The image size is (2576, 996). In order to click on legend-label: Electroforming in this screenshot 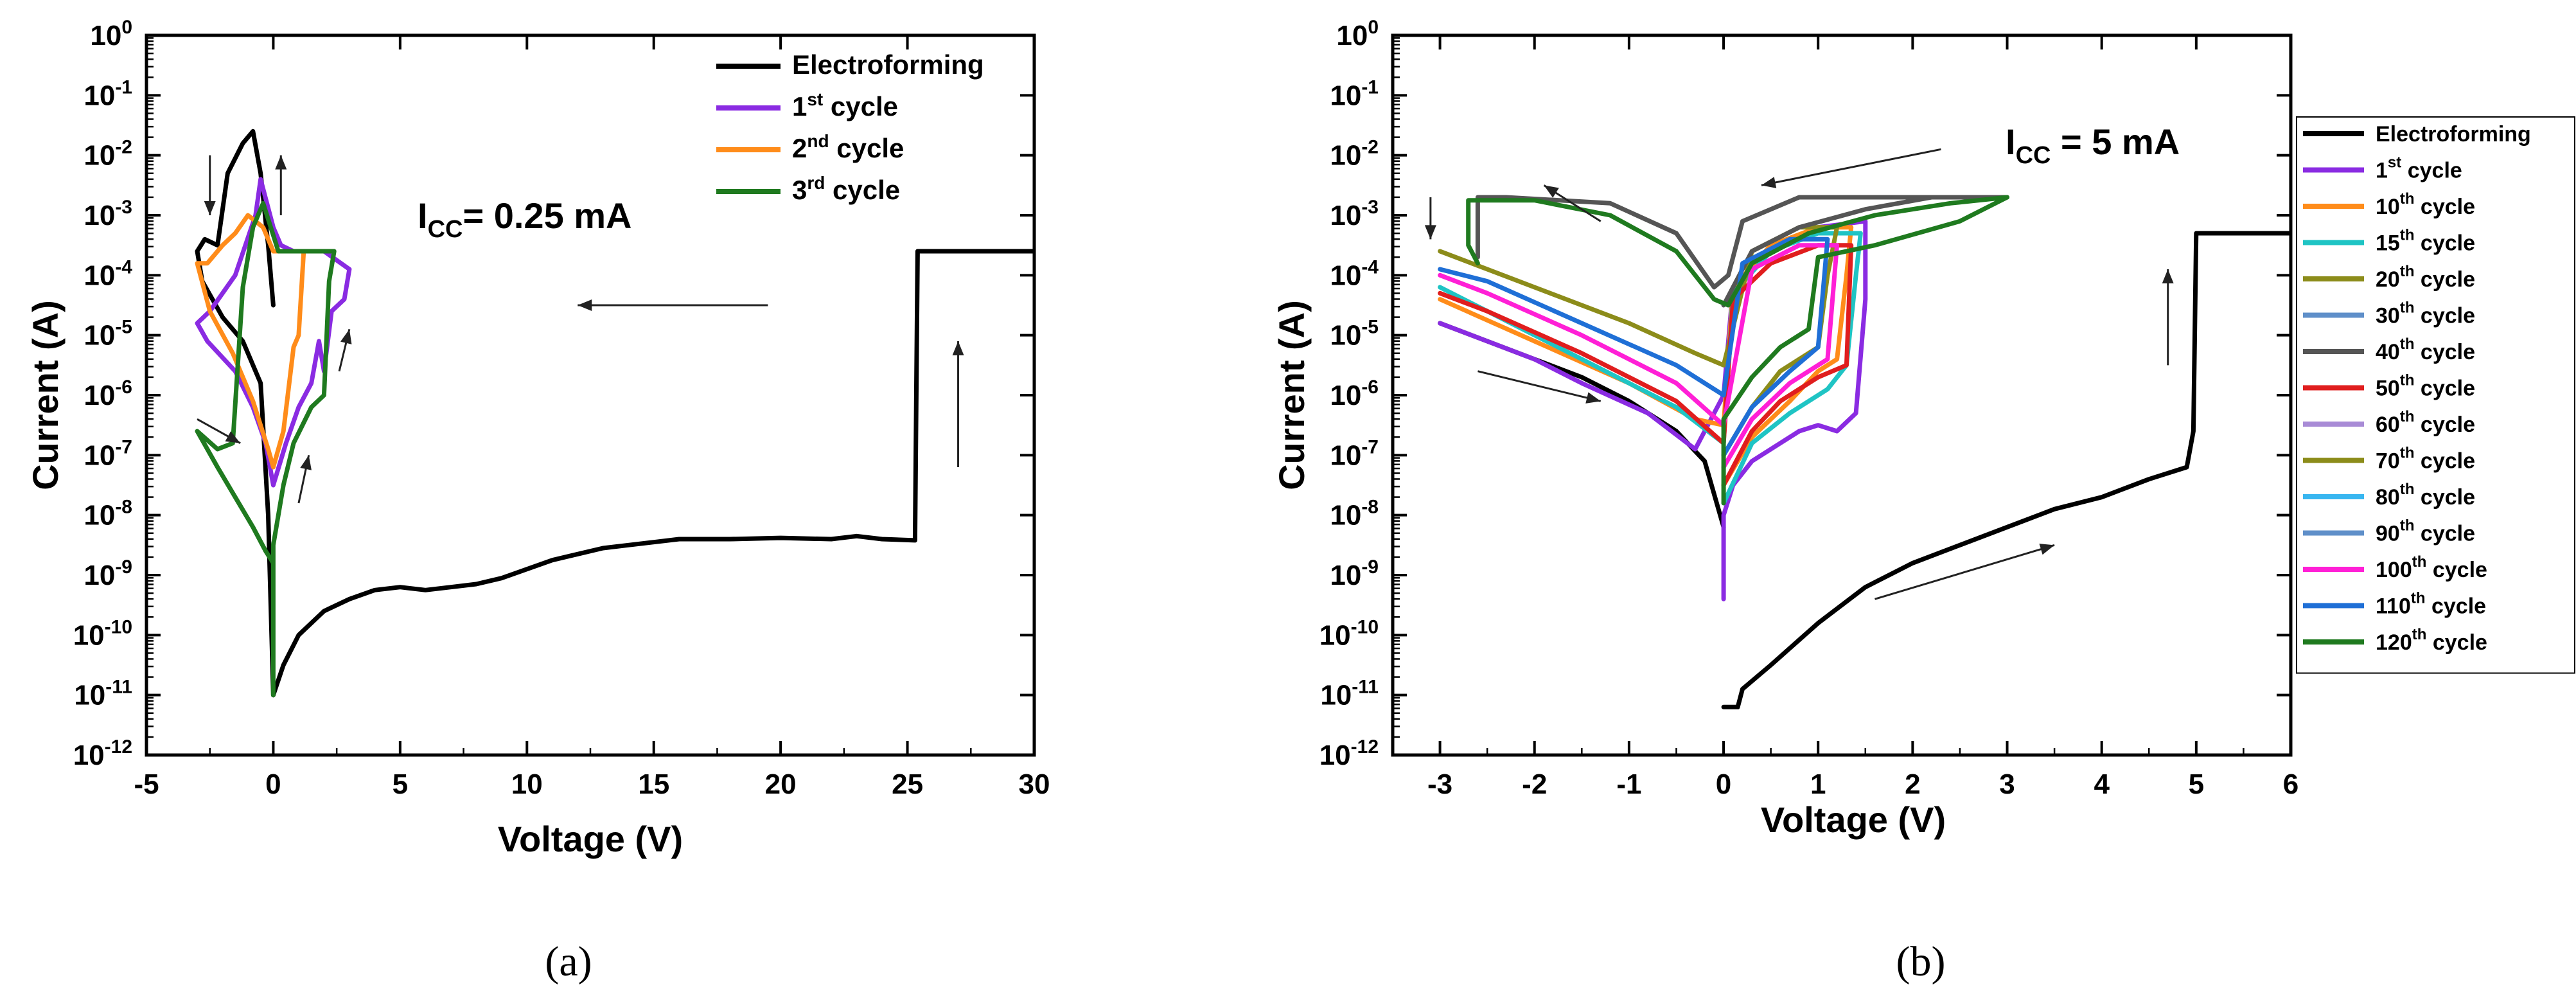, I will do `click(2453, 134)`.